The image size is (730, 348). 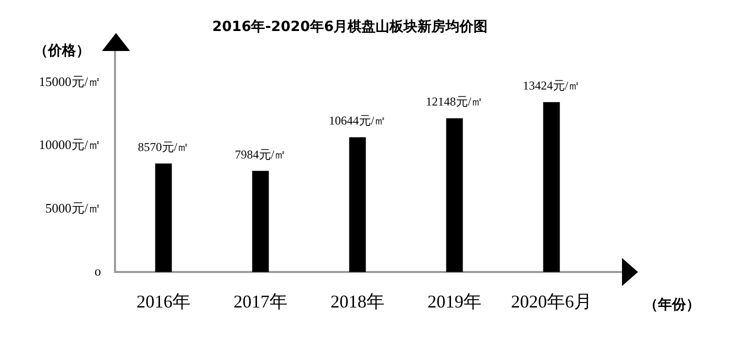 What do you see at coordinates (164, 147) in the screenshot?
I see `data-label: 8570元/㎡` at bounding box center [164, 147].